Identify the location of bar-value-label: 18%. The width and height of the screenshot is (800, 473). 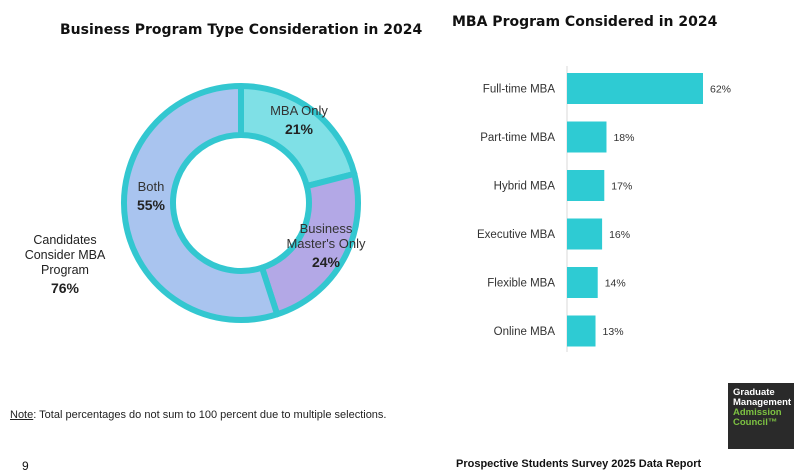
(623, 138).